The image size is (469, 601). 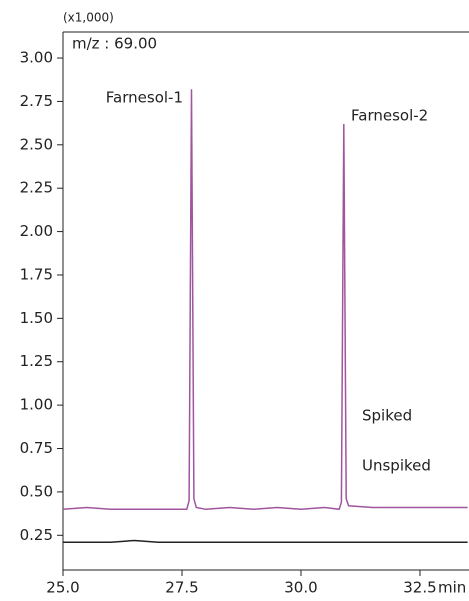 I want to click on y-tick-label: 2.00, so click(x=36, y=231).